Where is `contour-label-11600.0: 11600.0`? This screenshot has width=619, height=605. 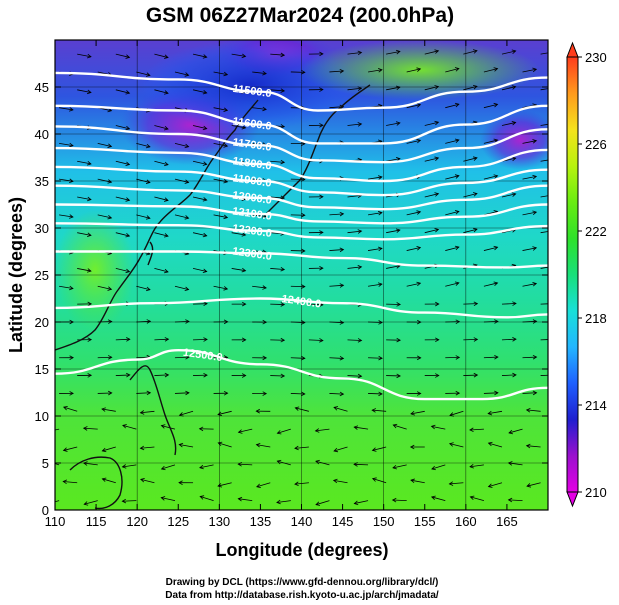 contour-label-11600.0: 11600.0 is located at coordinates (252, 124).